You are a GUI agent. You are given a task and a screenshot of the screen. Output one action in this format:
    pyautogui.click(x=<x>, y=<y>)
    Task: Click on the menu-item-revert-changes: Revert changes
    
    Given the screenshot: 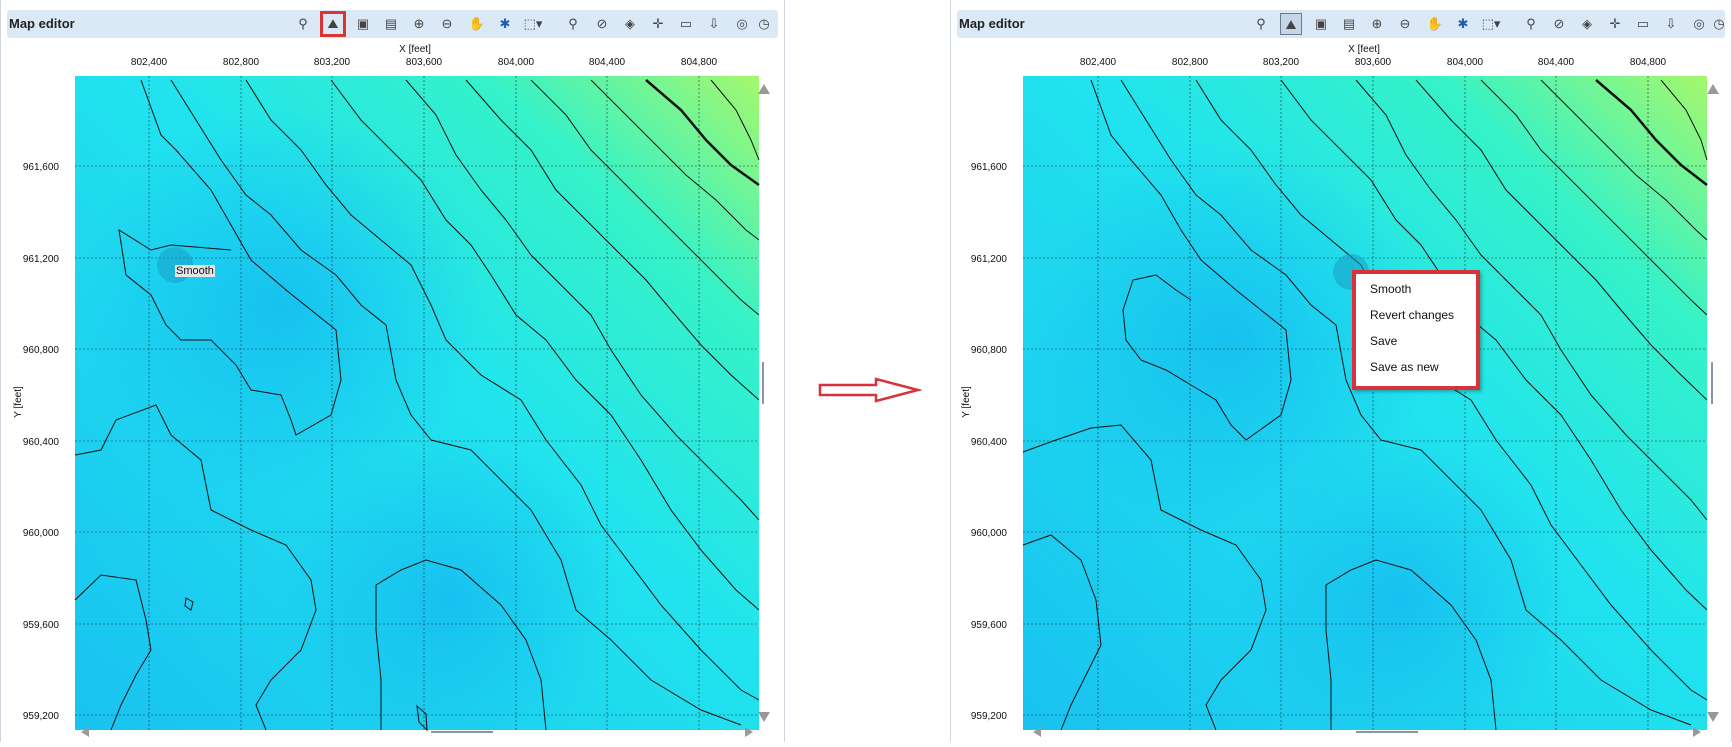 What is the action you would take?
    pyautogui.click(x=1412, y=315)
    